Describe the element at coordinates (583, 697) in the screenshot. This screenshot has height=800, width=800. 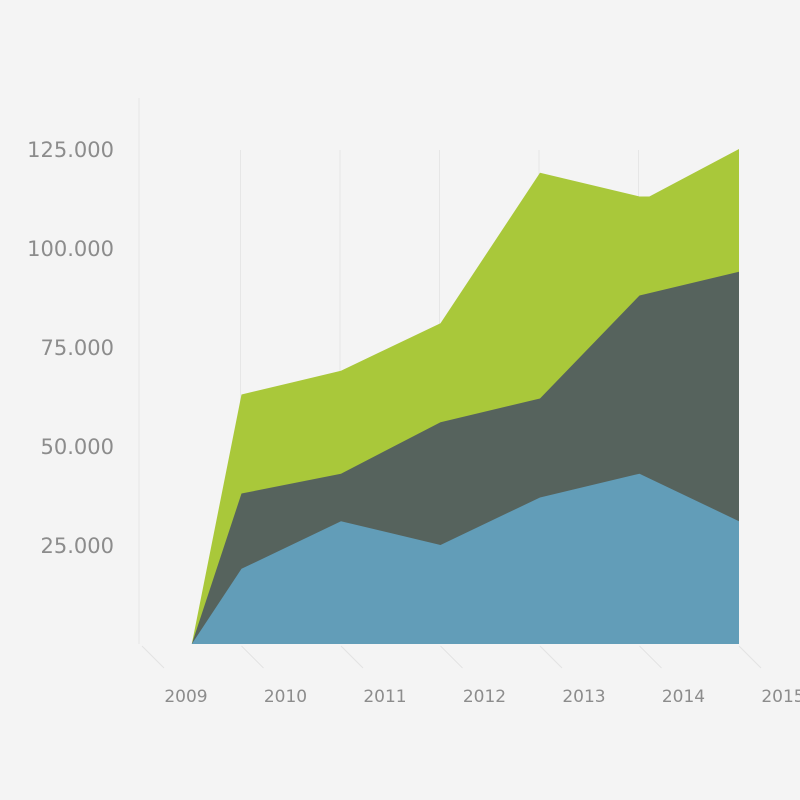
I see `x-tick-label: 2013` at that location.